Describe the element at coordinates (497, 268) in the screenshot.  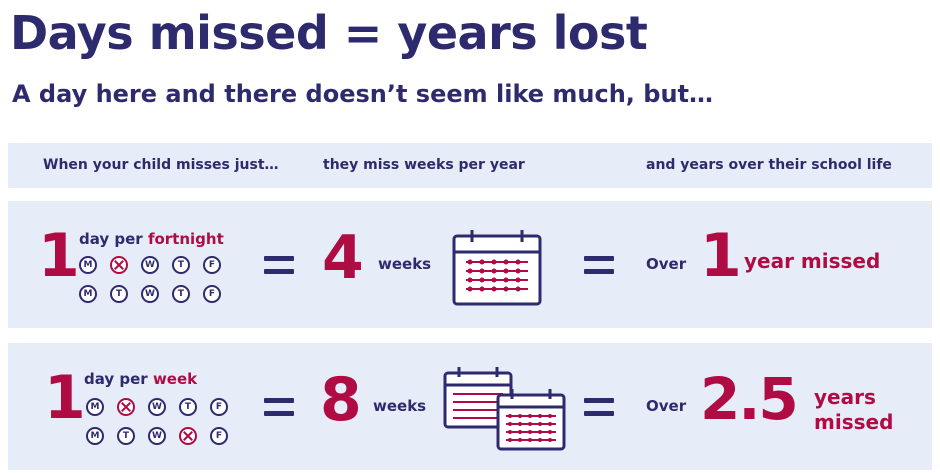
I see `calendar-icon` at that location.